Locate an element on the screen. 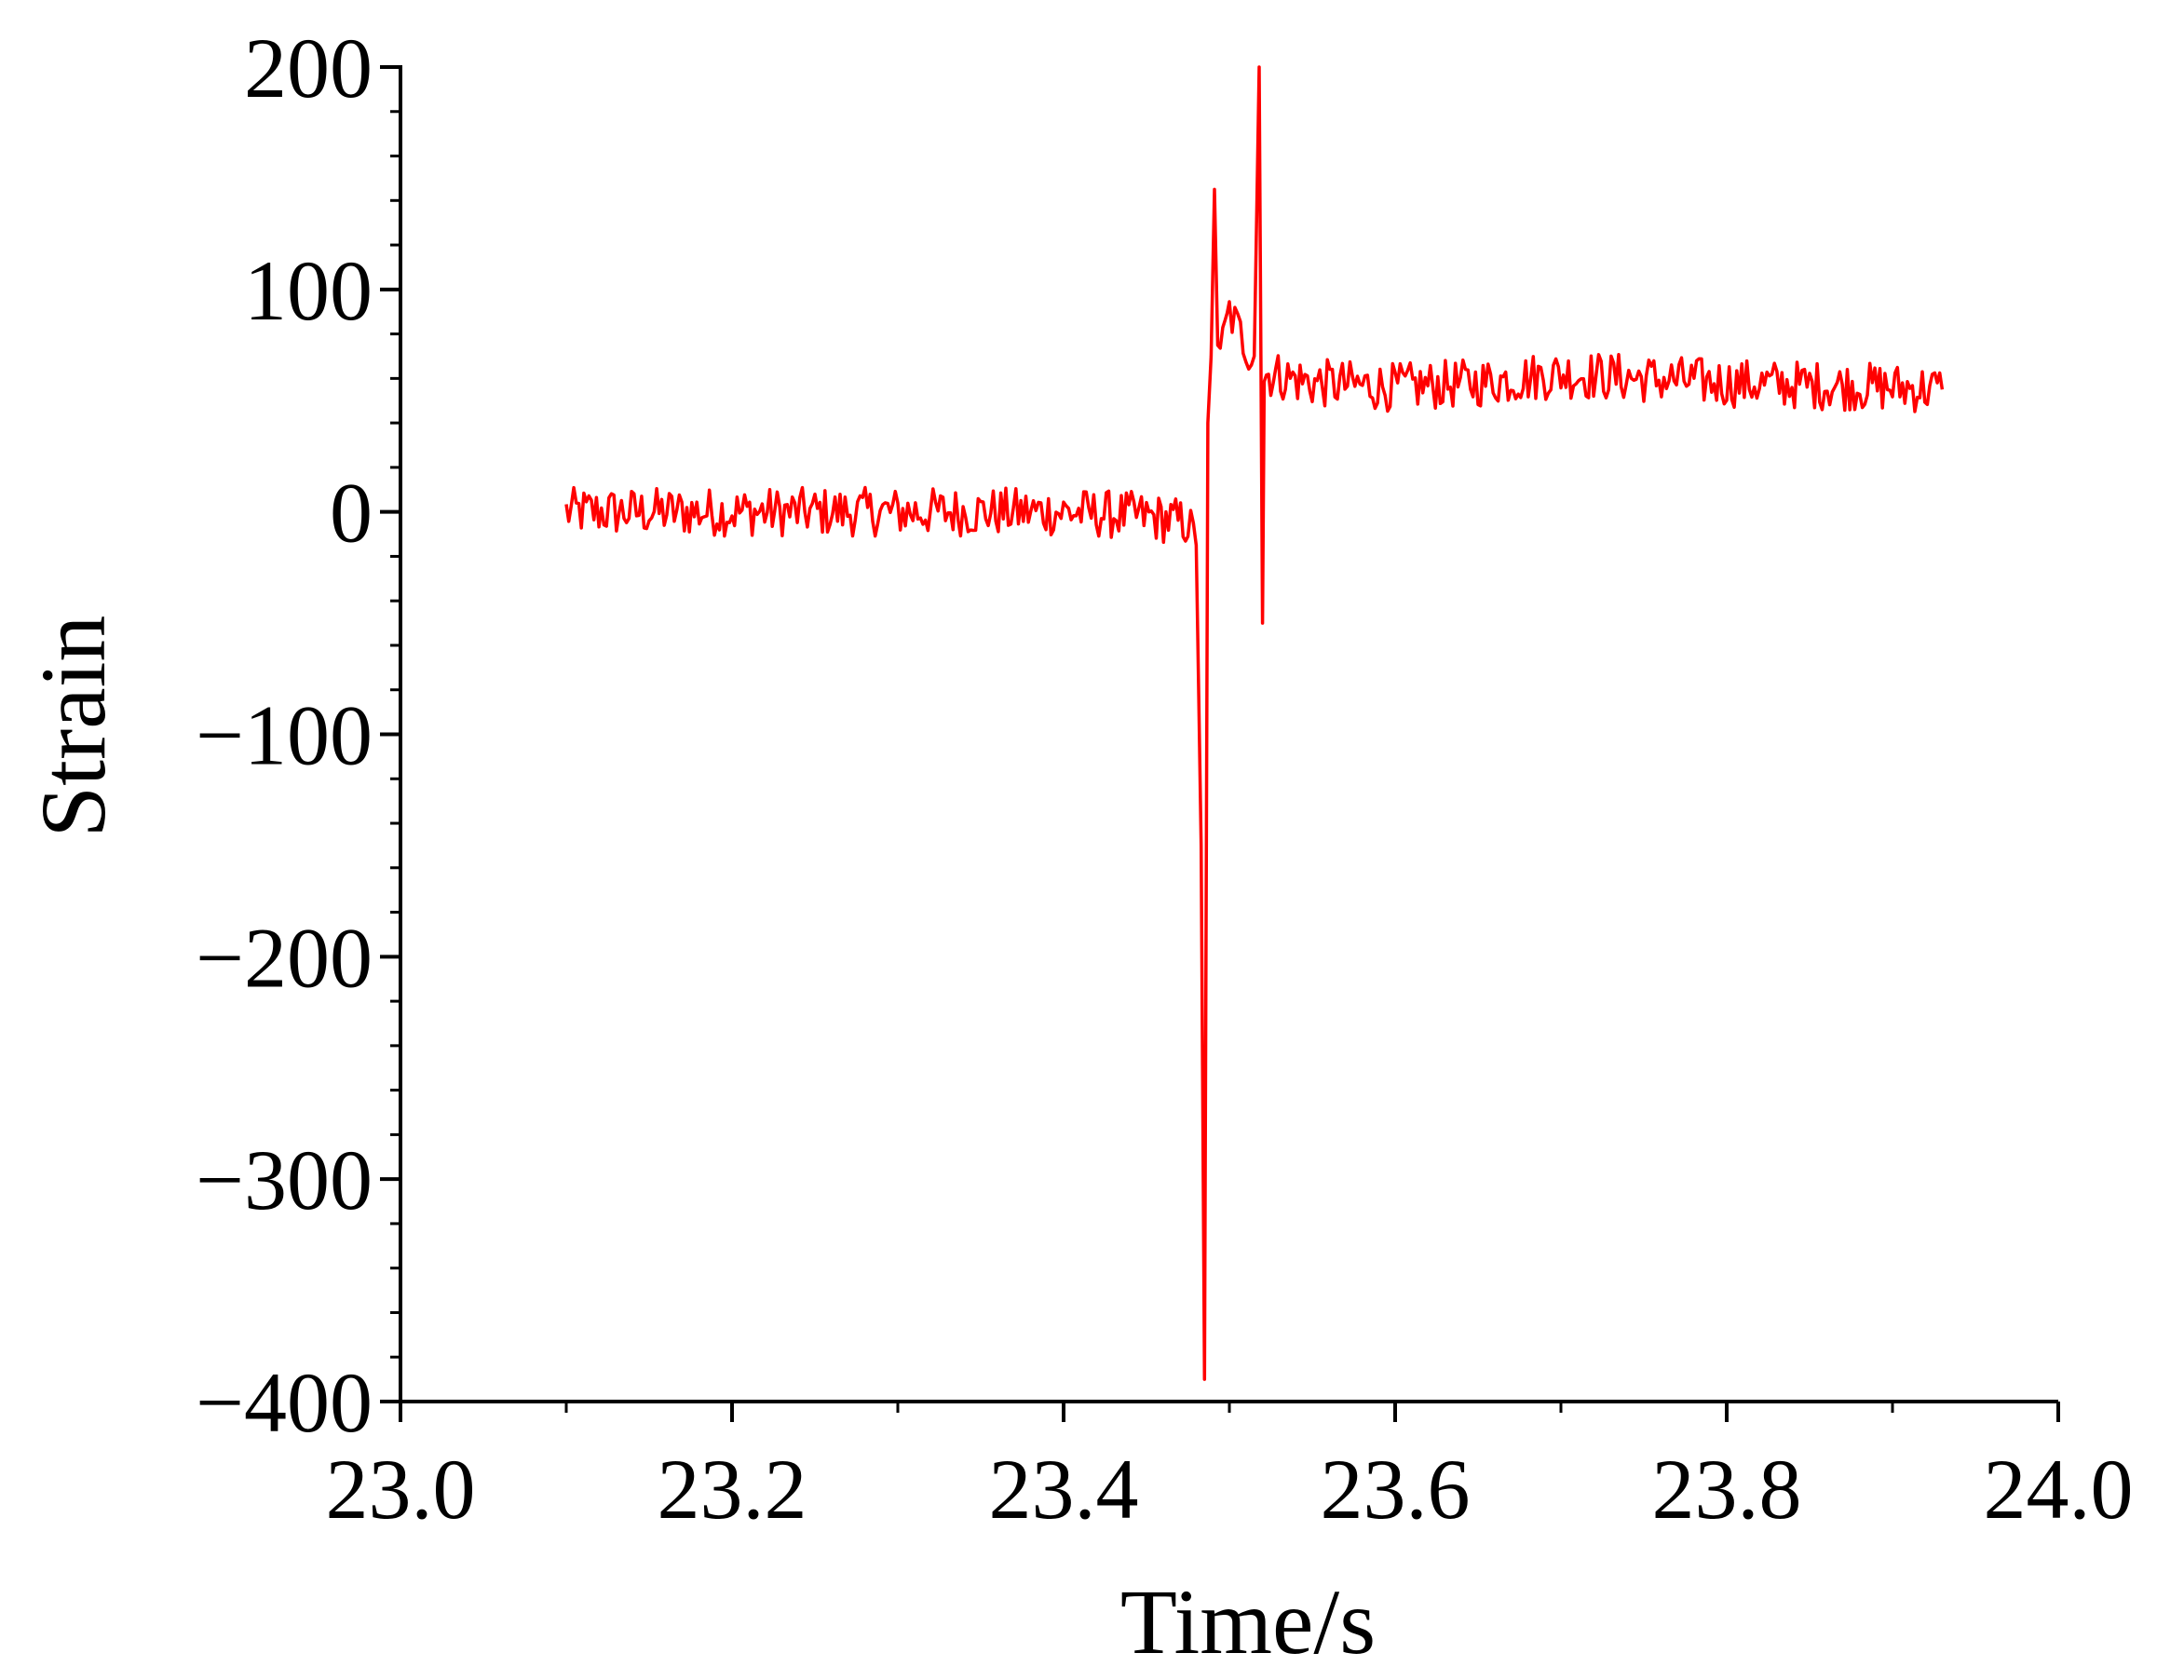  x-axis-title: Time/s is located at coordinates (1248, 1621).